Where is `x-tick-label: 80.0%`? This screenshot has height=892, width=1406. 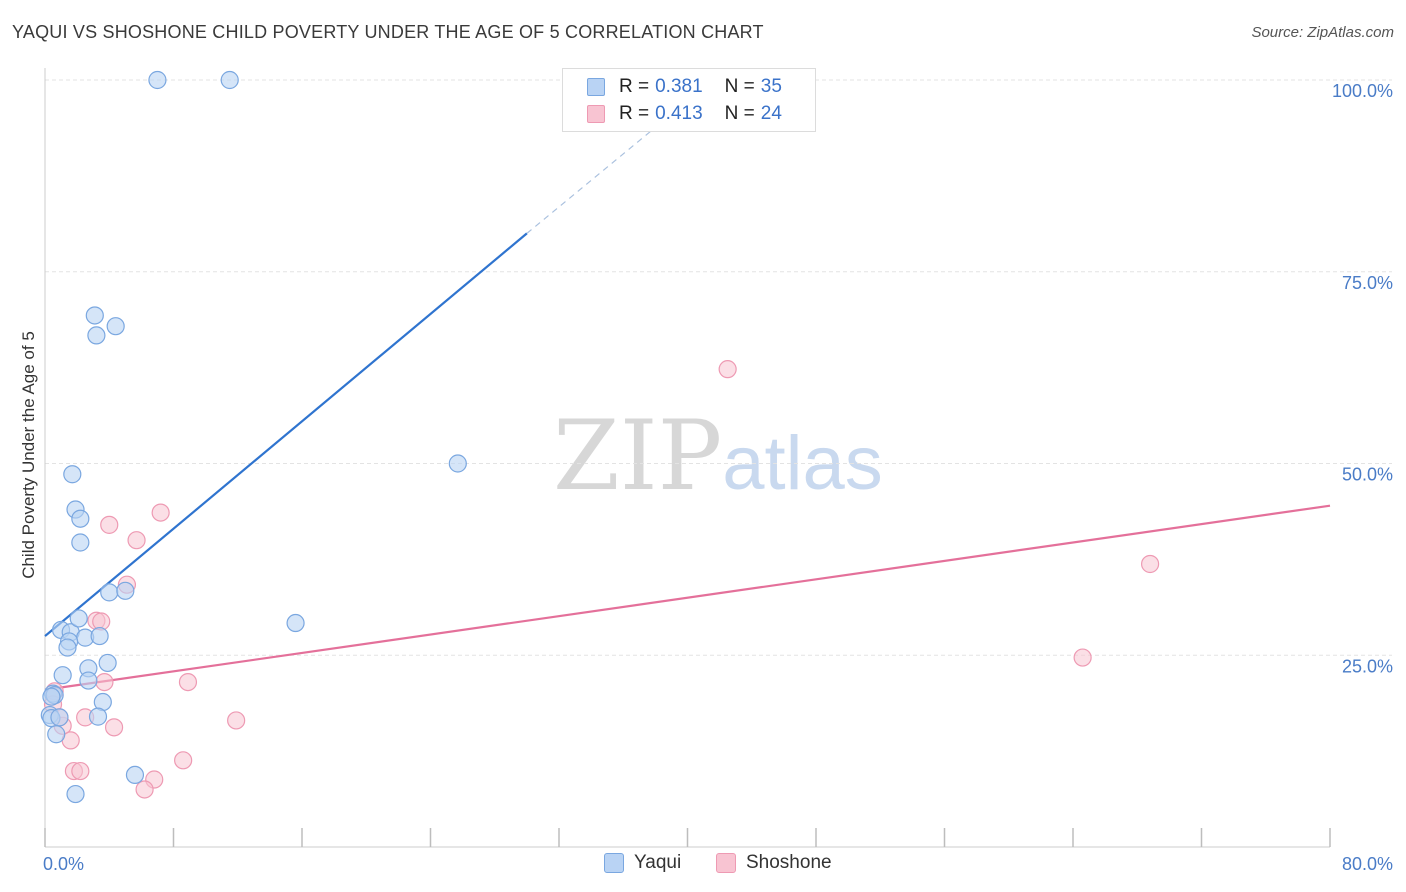 x-tick-label: 80.0% is located at coordinates (1367, 864).